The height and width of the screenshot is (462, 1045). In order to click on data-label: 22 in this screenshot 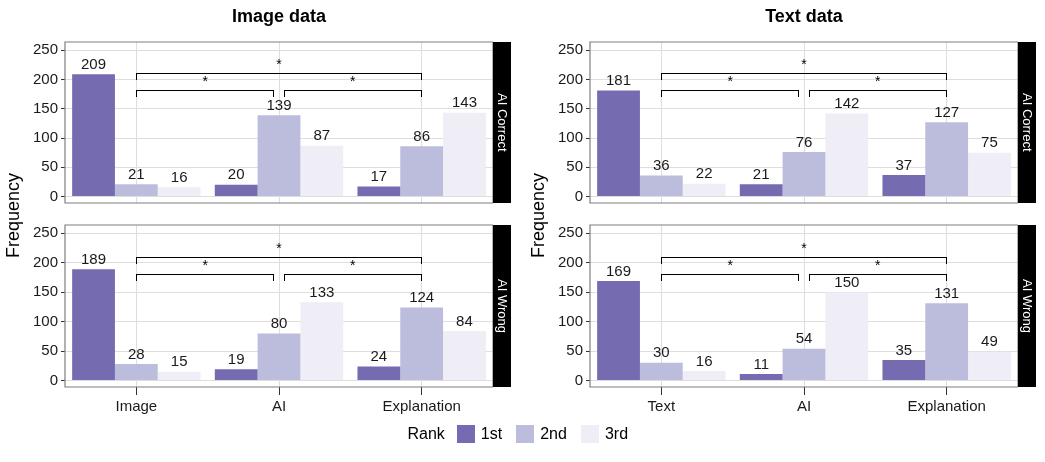, I will do `click(704, 173)`.